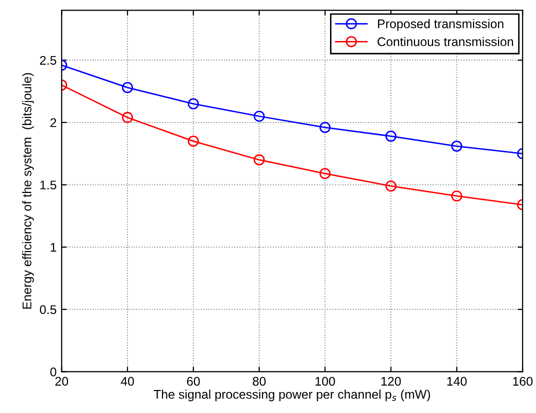  What do you see at coordinates (53, 123) in the screenshot?
I see `y-tick-label: 2` at bounding box center [53, 123].